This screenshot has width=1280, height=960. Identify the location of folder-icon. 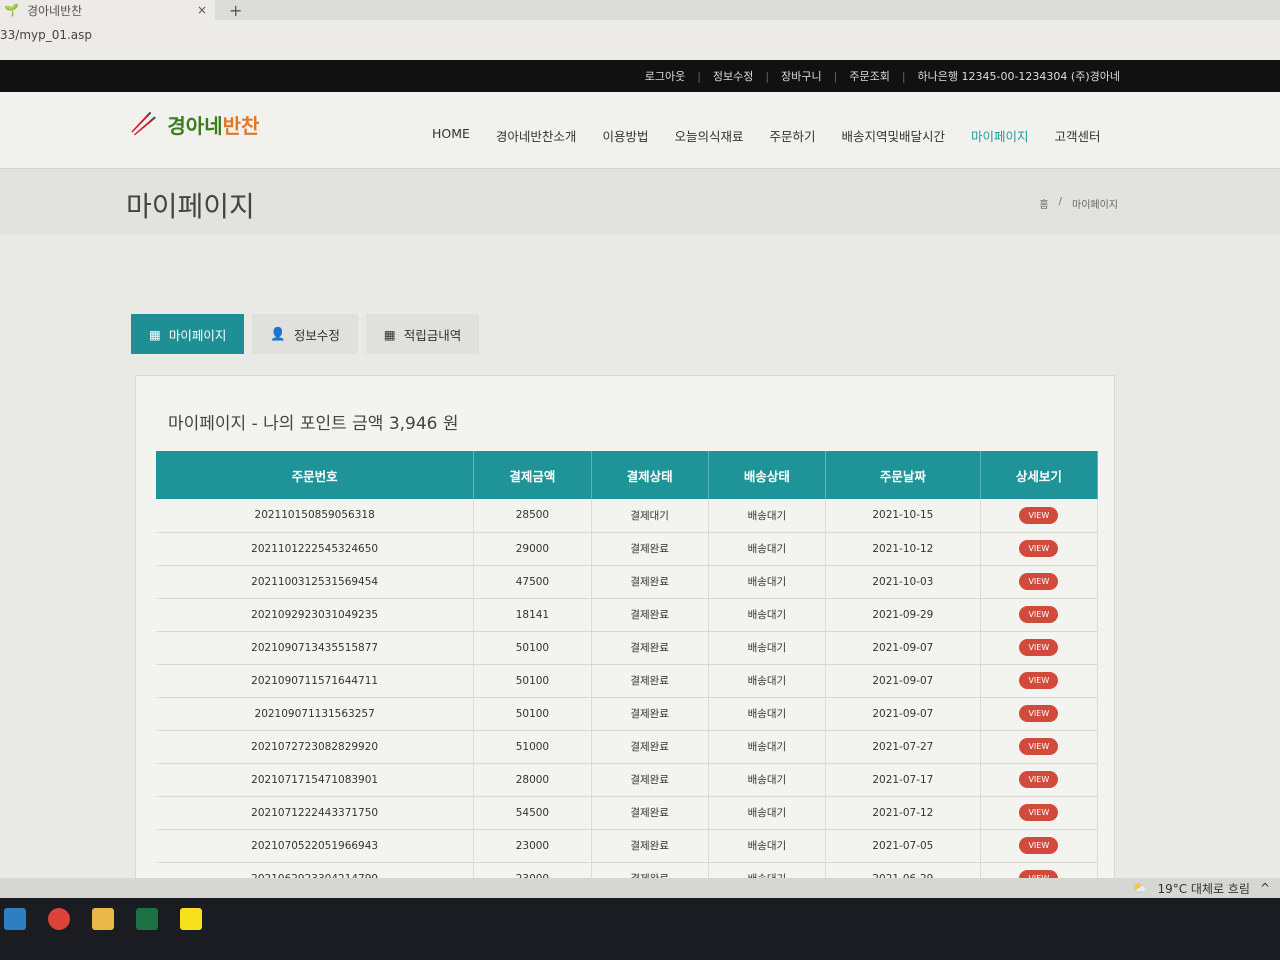
(103, 919).